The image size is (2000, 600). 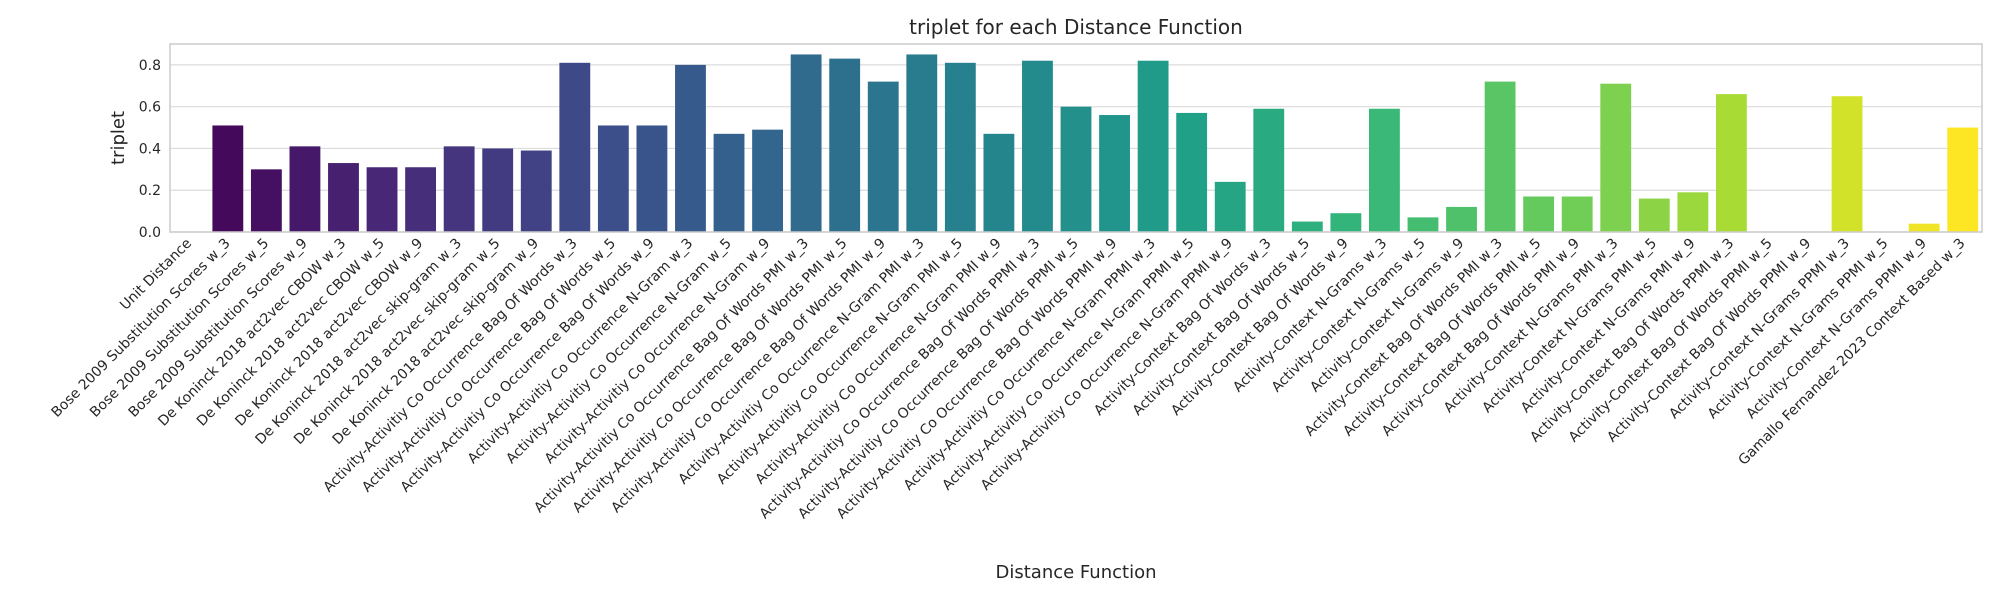 What do you see at coordinates (1221, 327) in the screenshot?
I see `x-tick-label: Activity-Context Bag Of Words w_5` at bounding box center [1221, 327].